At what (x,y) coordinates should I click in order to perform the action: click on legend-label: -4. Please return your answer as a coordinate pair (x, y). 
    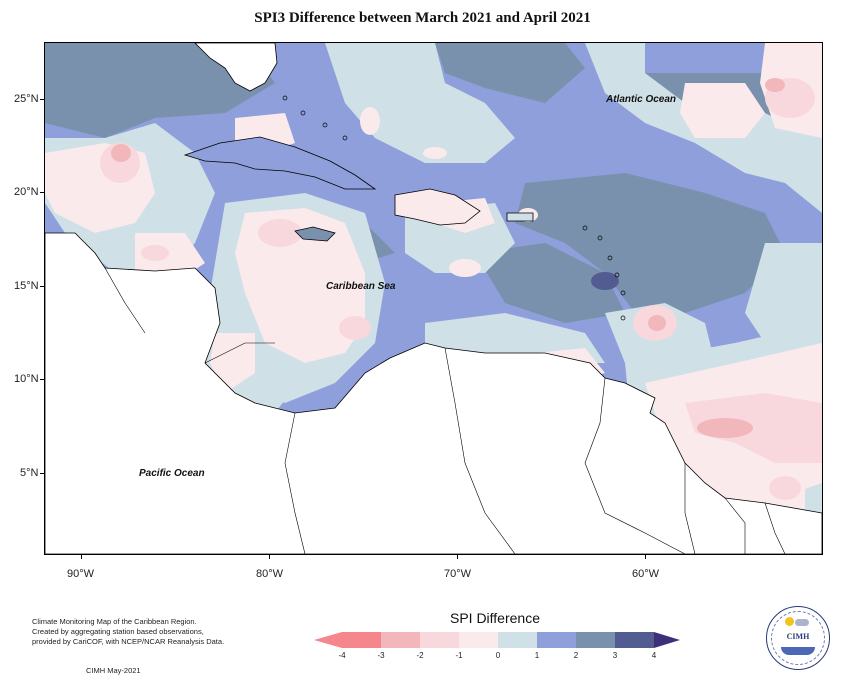
    Looking at the image, I should click on (342, 655).